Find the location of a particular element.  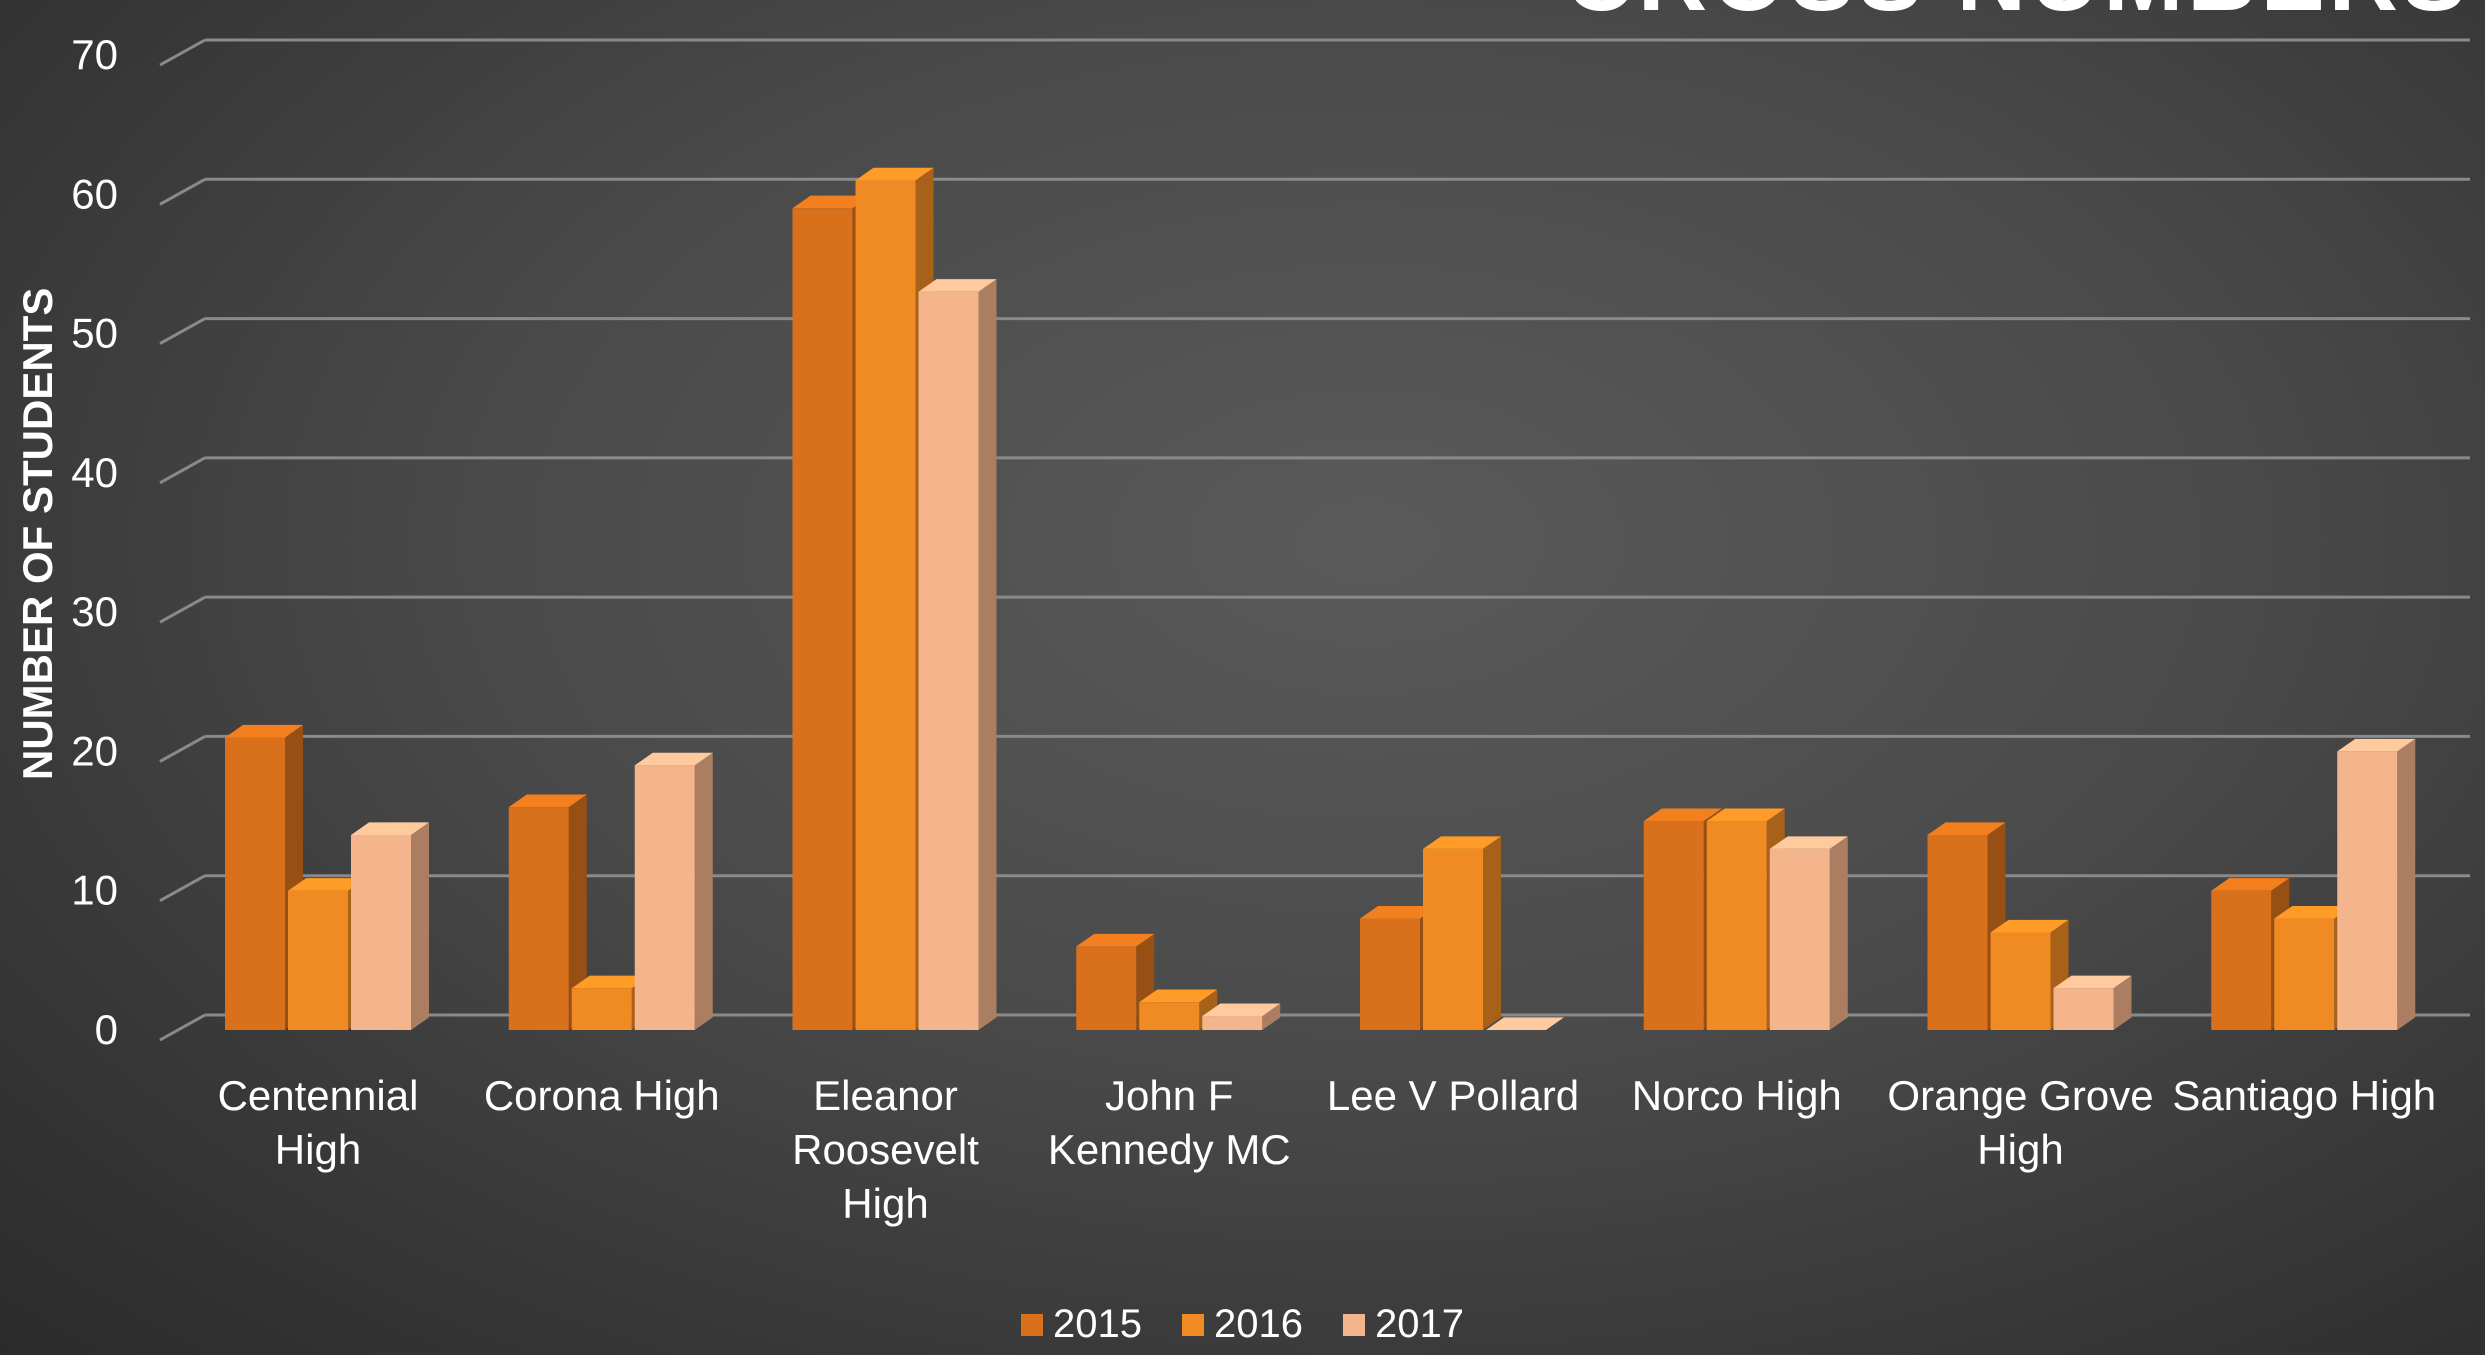

legend-item-2017: 2017 is located at coordinates (1403, 1324).